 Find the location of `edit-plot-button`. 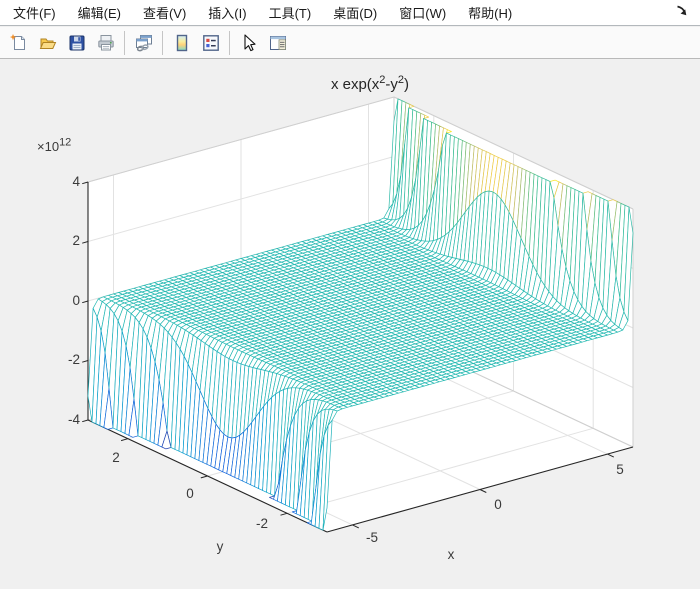

edit-plot-button is located at coordinates (248, 43).